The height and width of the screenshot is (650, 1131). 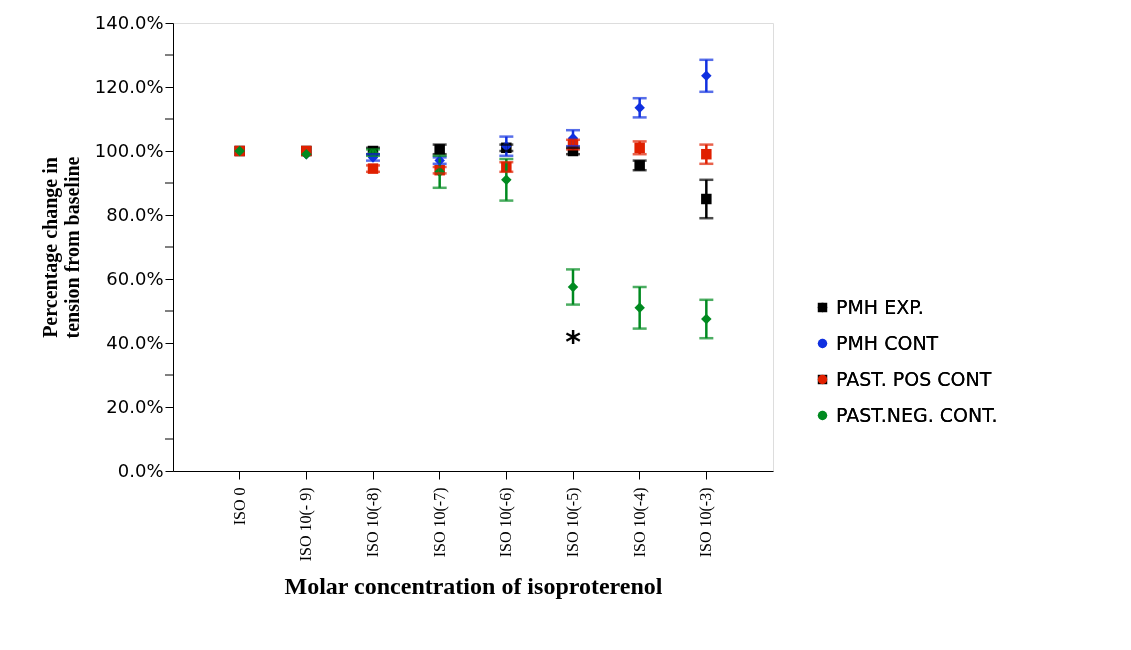 I want to click on y-tick-label: 20.0%, so click(x=135, y=406).